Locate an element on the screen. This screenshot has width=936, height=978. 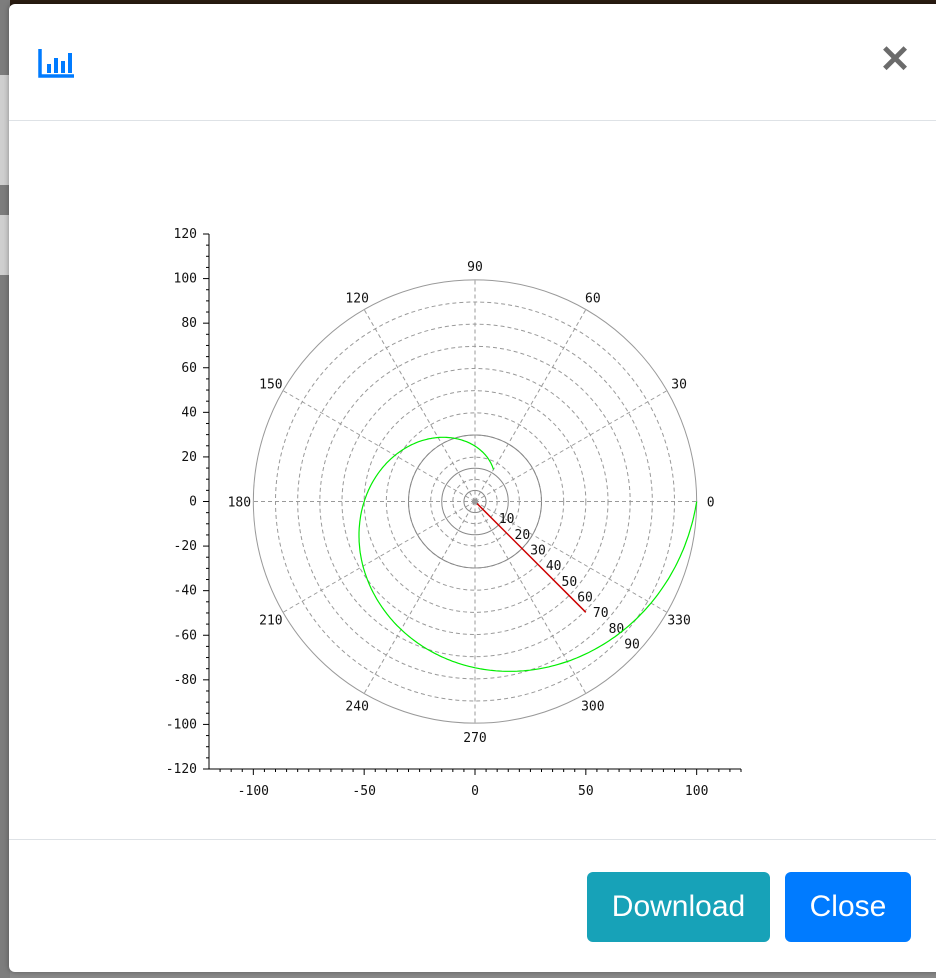
background-topbar is located at coordinates (468, 3).